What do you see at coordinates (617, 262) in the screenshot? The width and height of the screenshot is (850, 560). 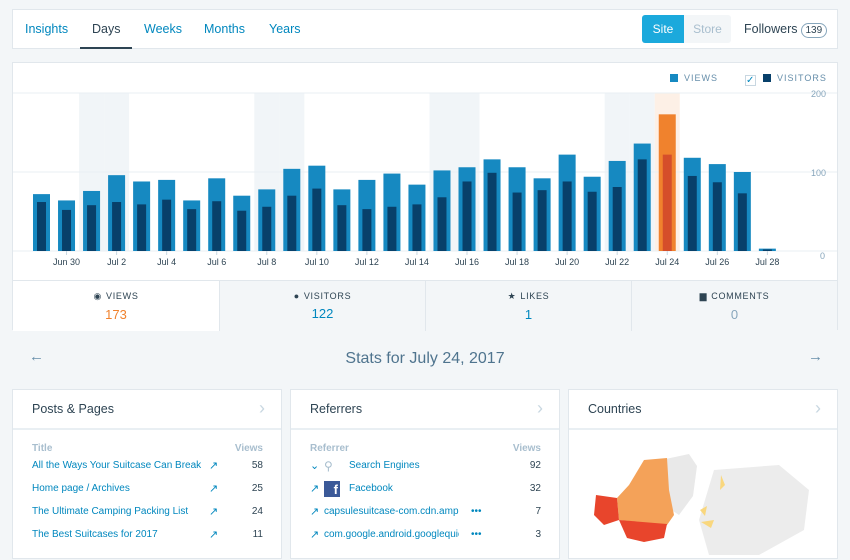 I see `x-tick-label: Jul 22` at bounding box center [617, 262].